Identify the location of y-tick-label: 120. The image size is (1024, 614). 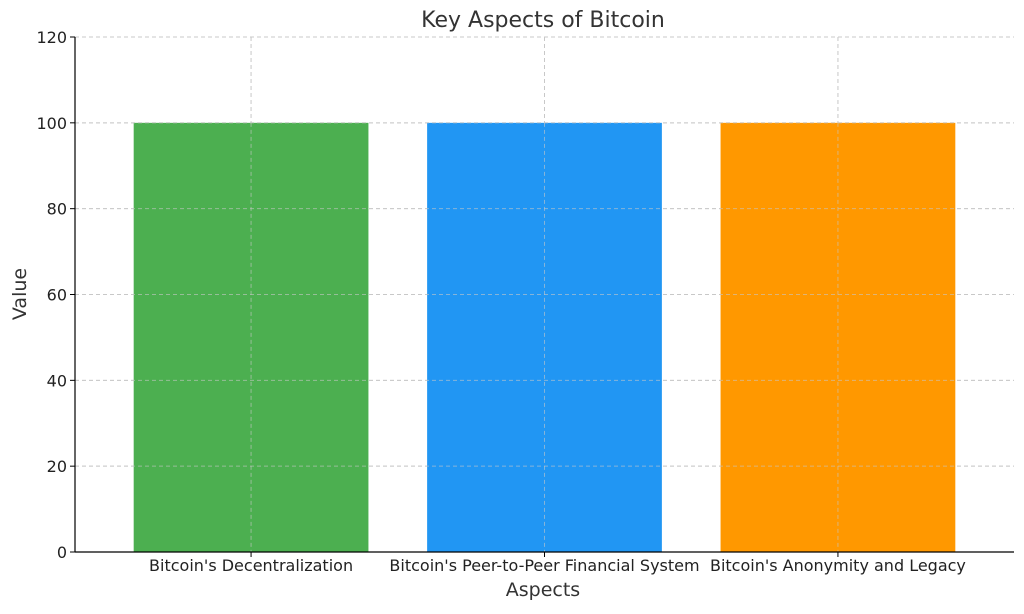
(51, 37).